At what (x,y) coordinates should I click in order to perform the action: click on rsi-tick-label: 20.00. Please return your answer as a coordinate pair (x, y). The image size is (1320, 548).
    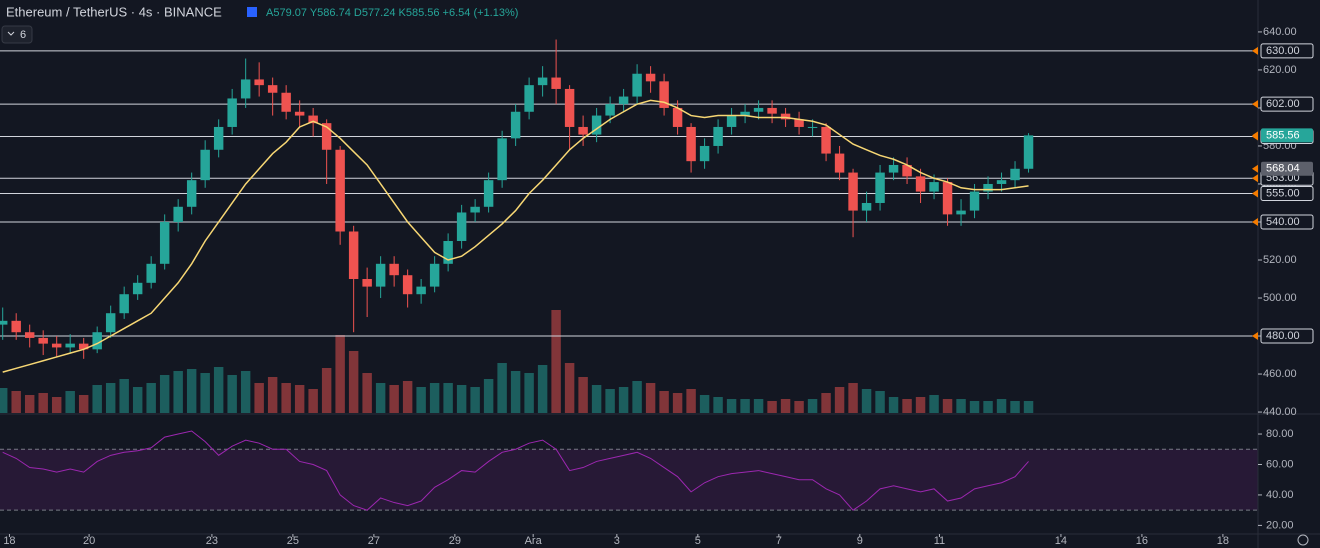
    Looking at the image, I should click on (1280, 525).